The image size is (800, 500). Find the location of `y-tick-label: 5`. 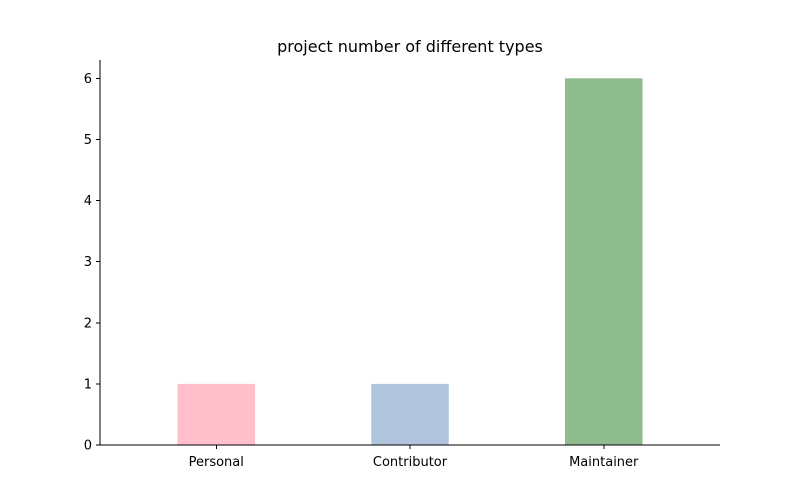

y-tick-label: 5 is located at coordinates (88, 140).